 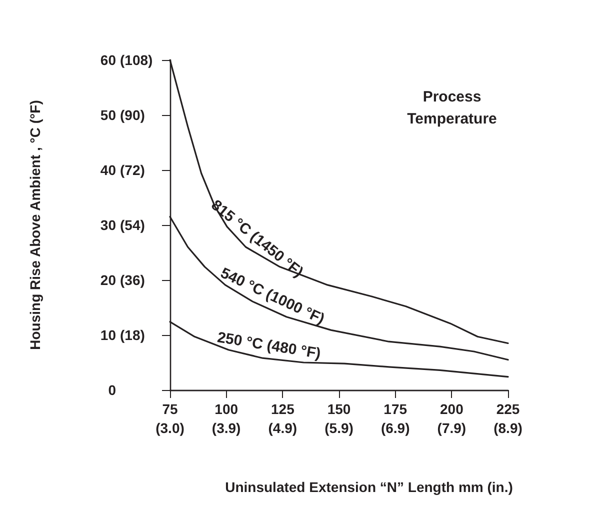 I want to click on x-tick-label: 100, so click(x=226, y=409).